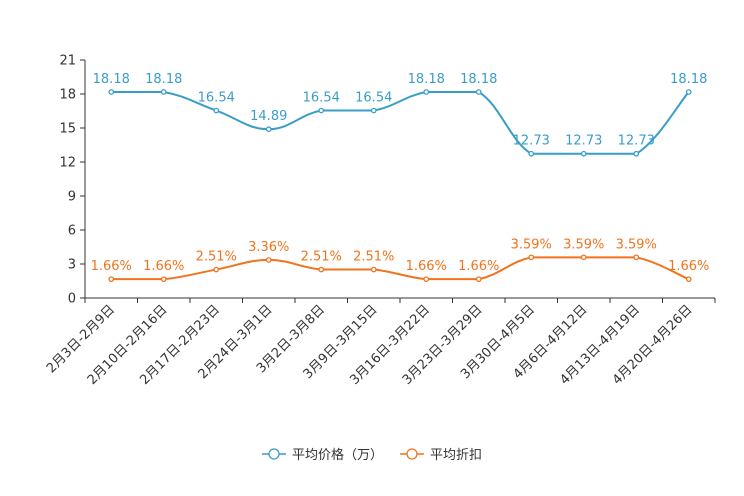  I want to click on y-tick-label: 18, so click(67, 95).